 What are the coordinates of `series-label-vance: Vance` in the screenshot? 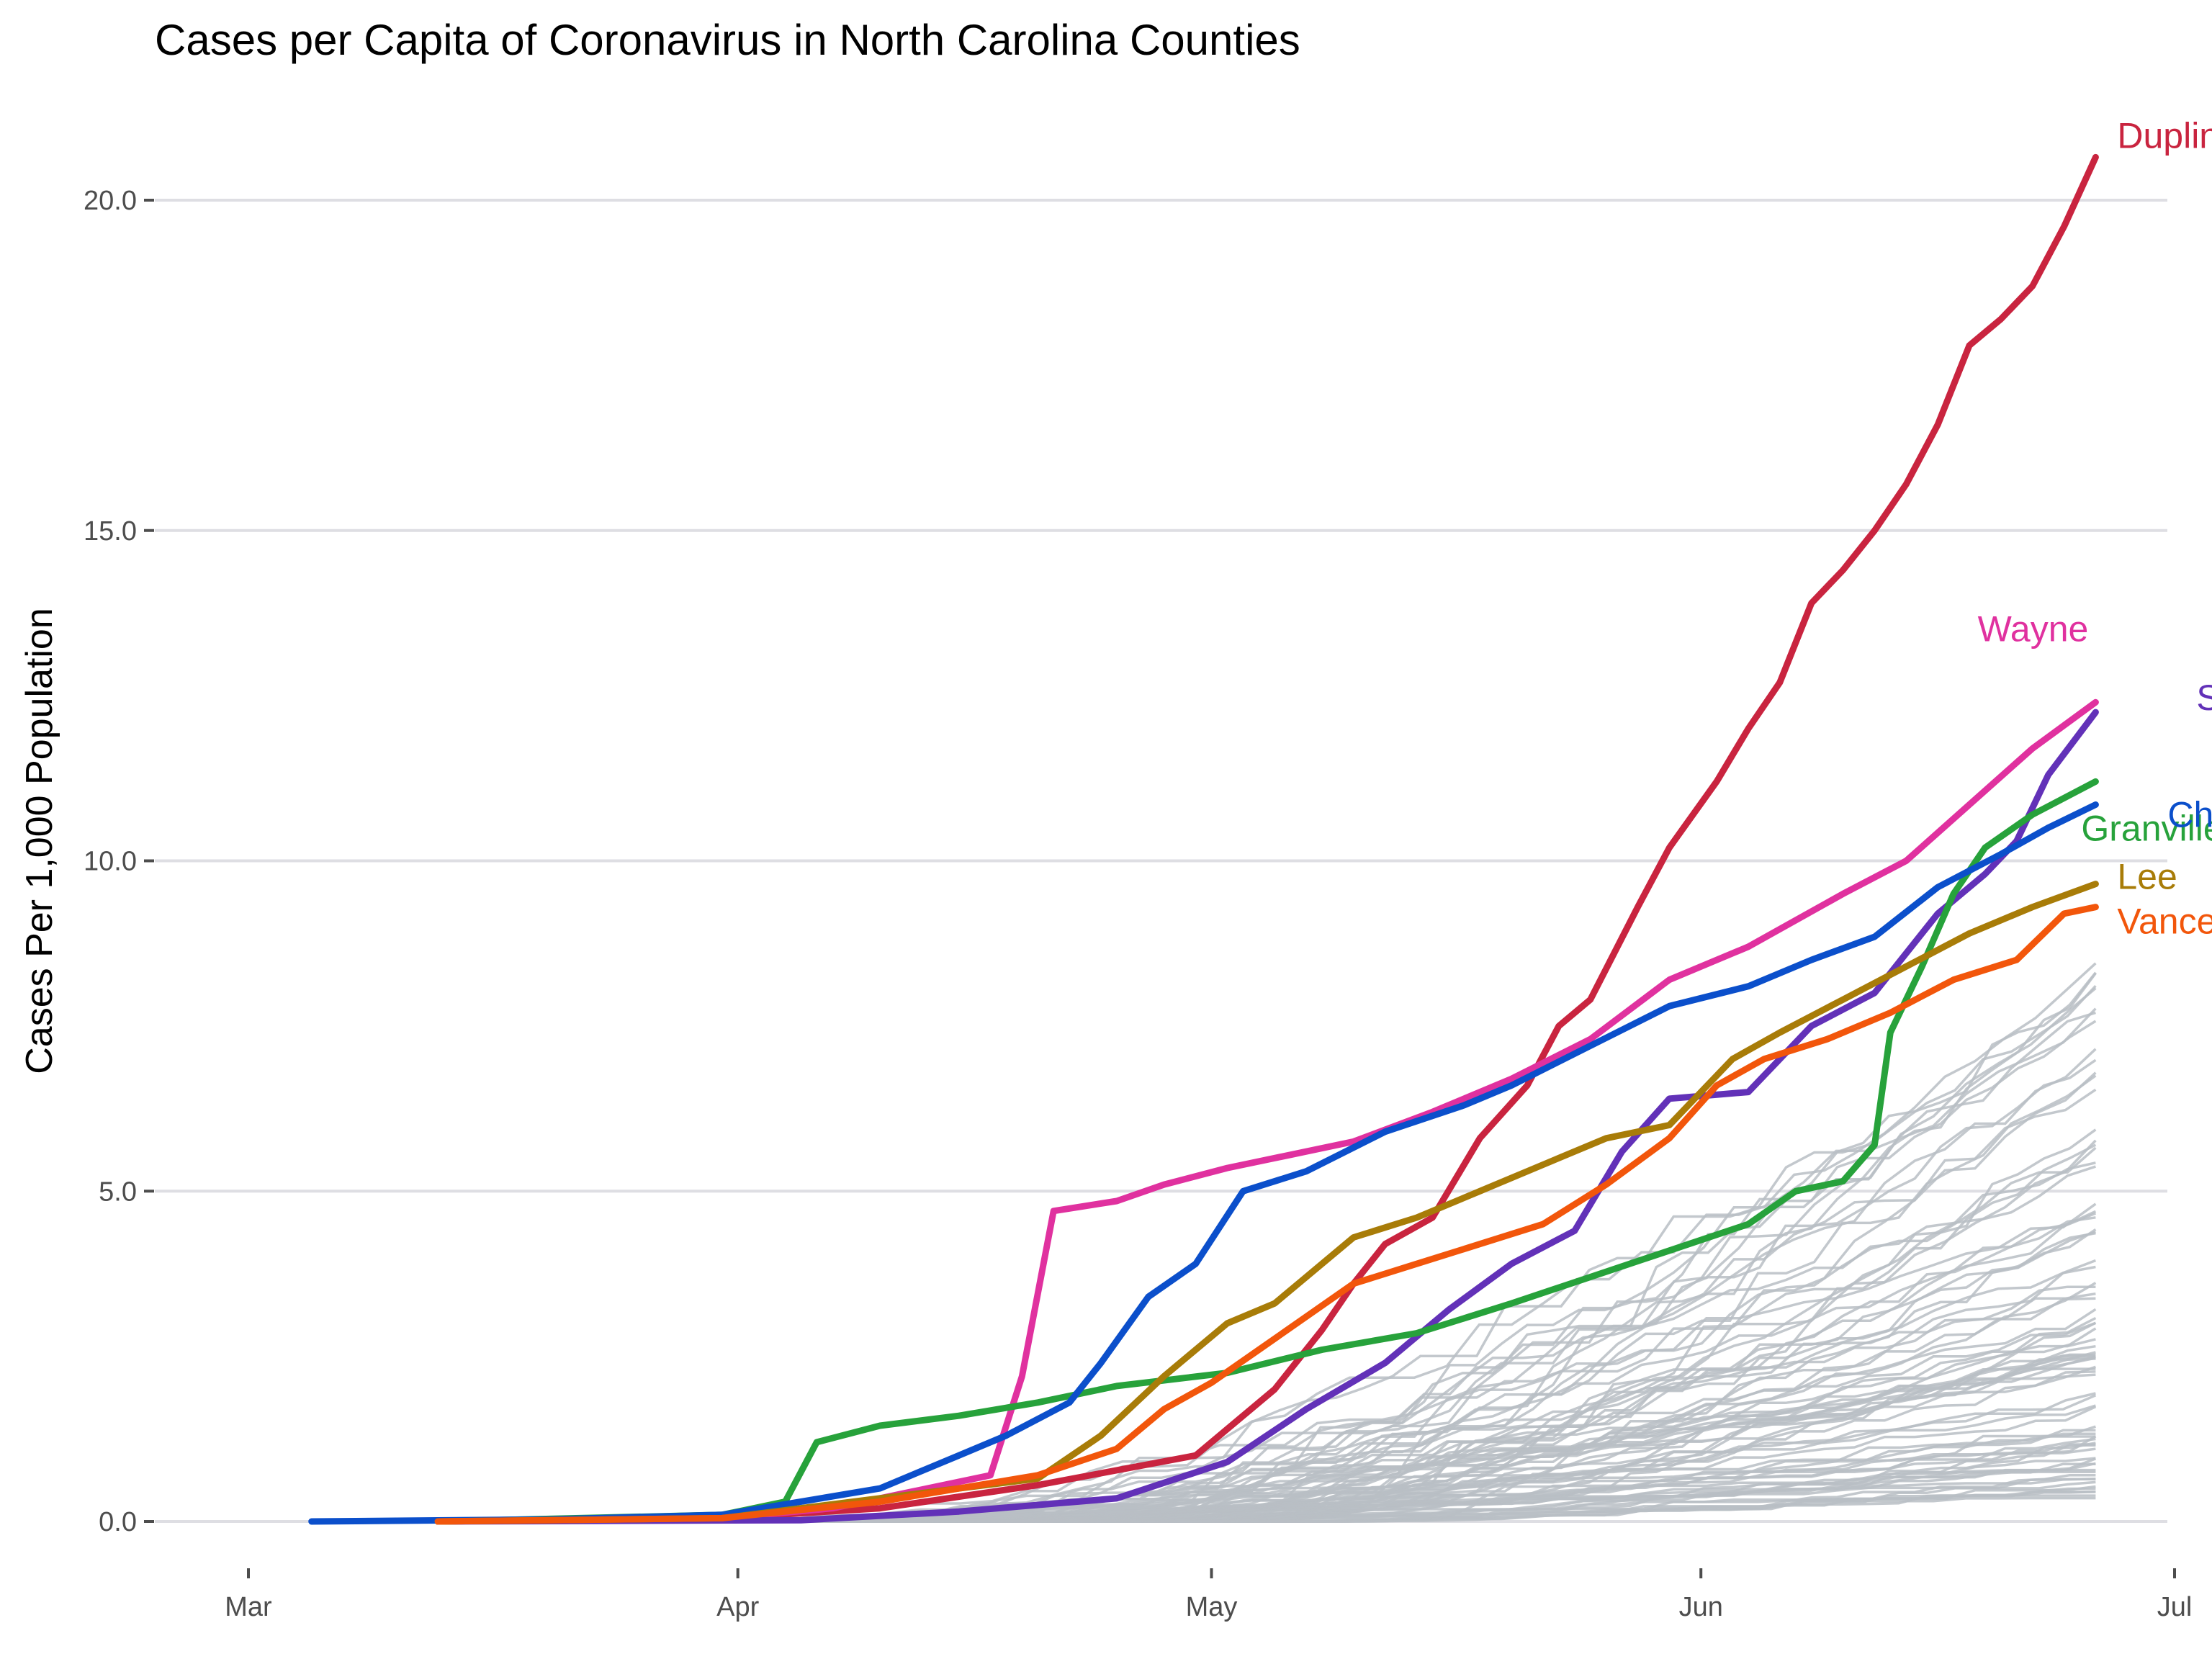 It's located at (2164, 922).